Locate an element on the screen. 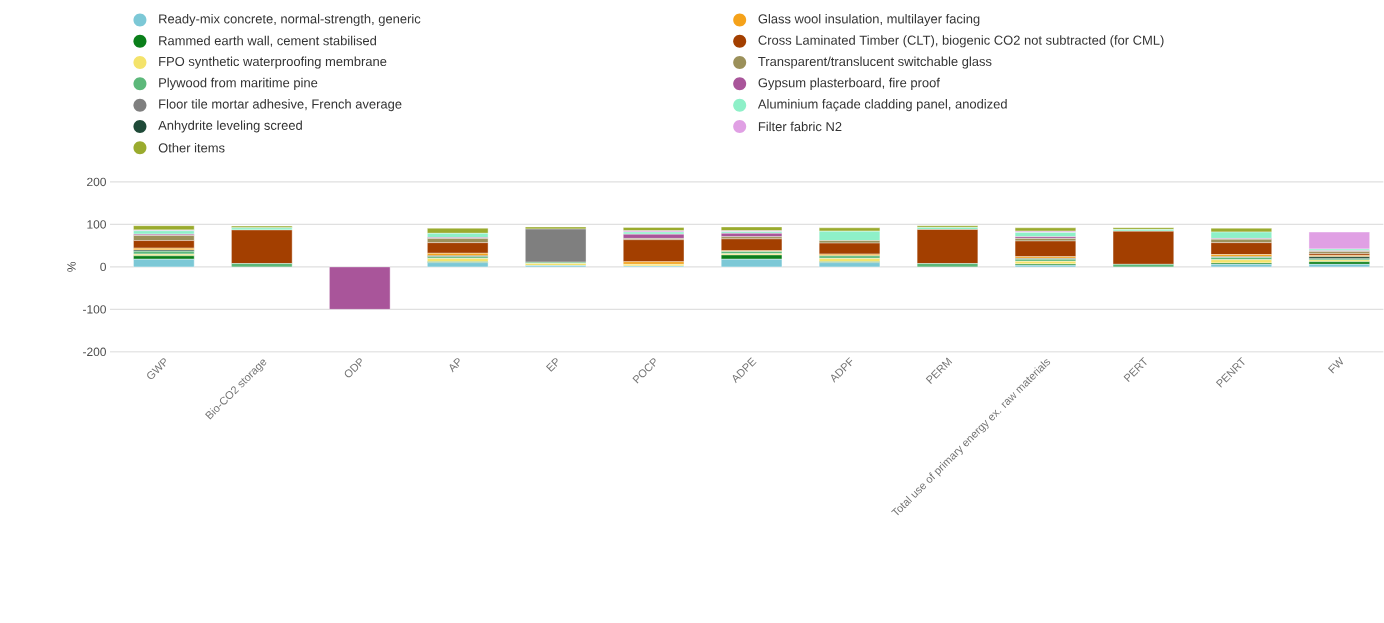 This screenshot has height=623, width=1384. legend-label: Gypsum plasterboard, fire proof is located at coordinates (849, 84).